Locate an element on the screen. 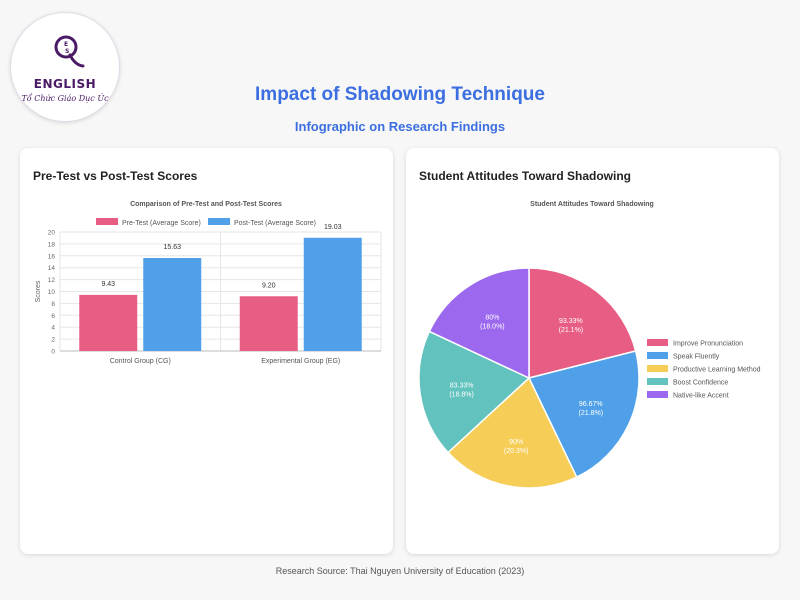  y-tick-label: 0 is located at coordinates (53, 352).